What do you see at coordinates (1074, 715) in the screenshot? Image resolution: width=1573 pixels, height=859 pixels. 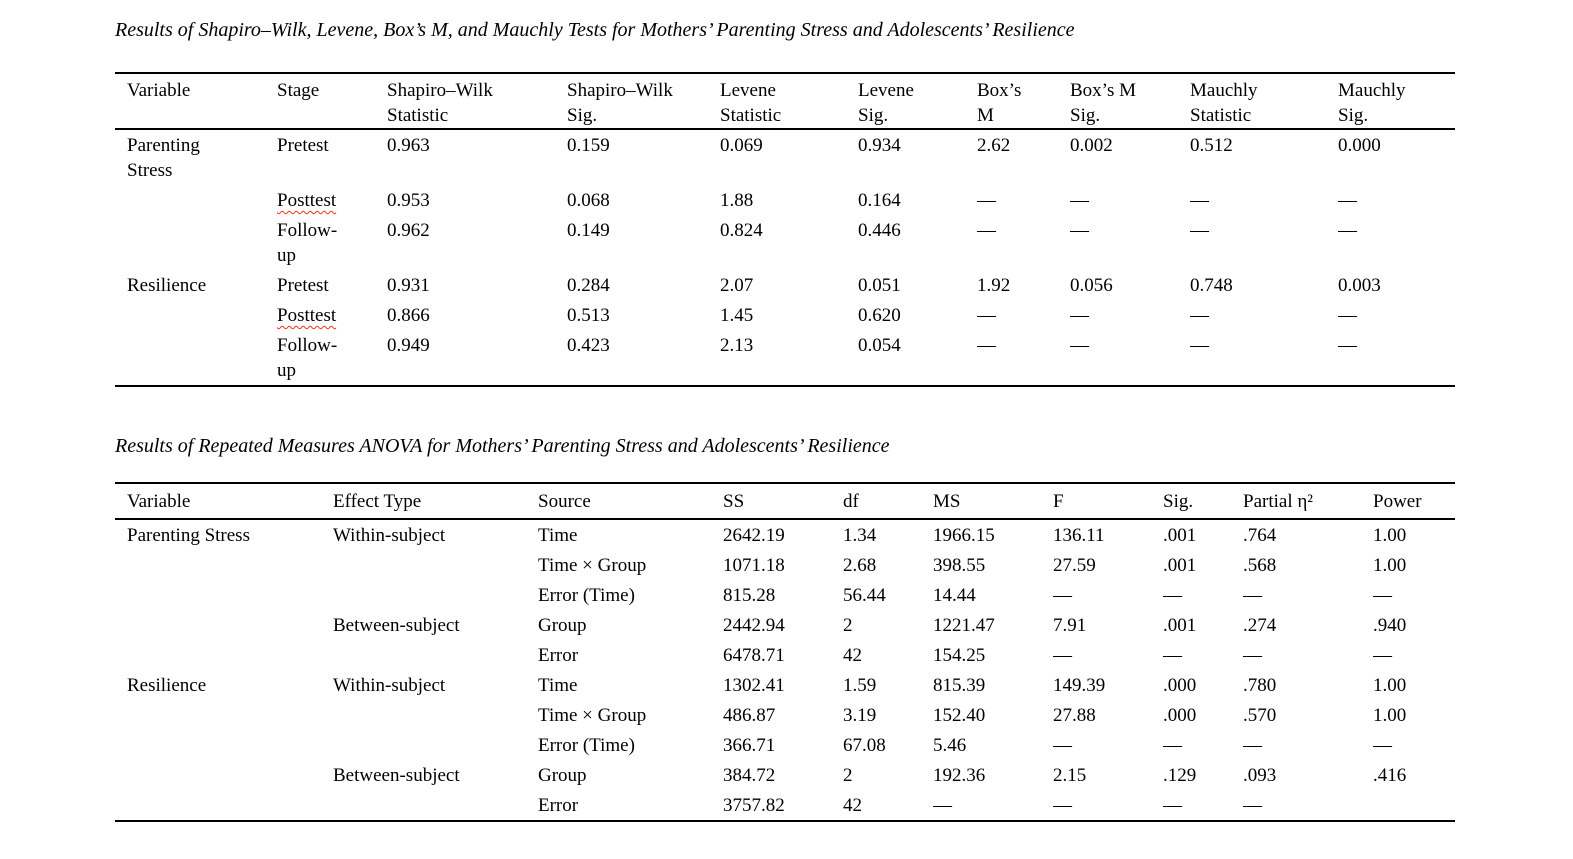 I see `table-cell: 27.88` at bounding box center [1074, 715].